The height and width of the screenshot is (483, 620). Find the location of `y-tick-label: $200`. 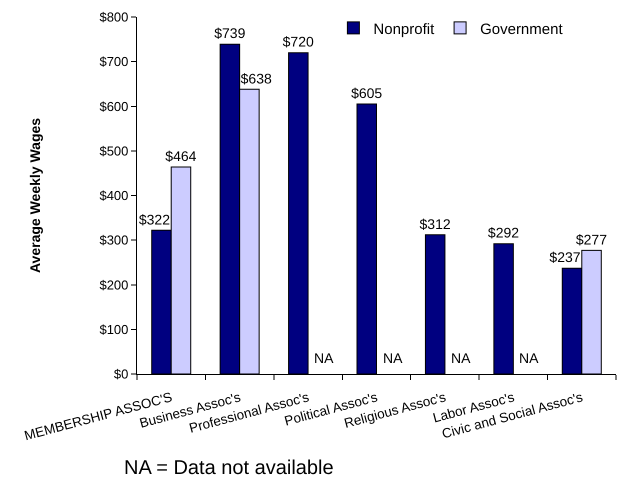

y-tick-label: $200 is located at coordinates (113, 284).